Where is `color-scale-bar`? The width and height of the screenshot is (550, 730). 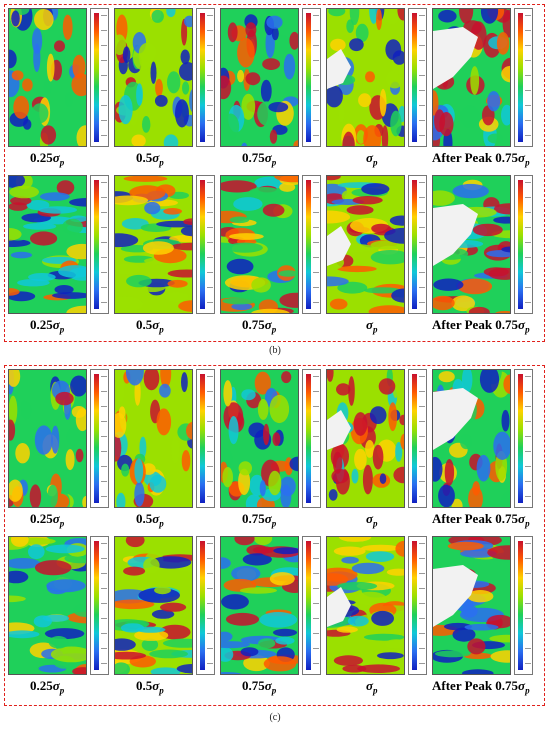
color-scale-bar is located at coordinates (205, 244).